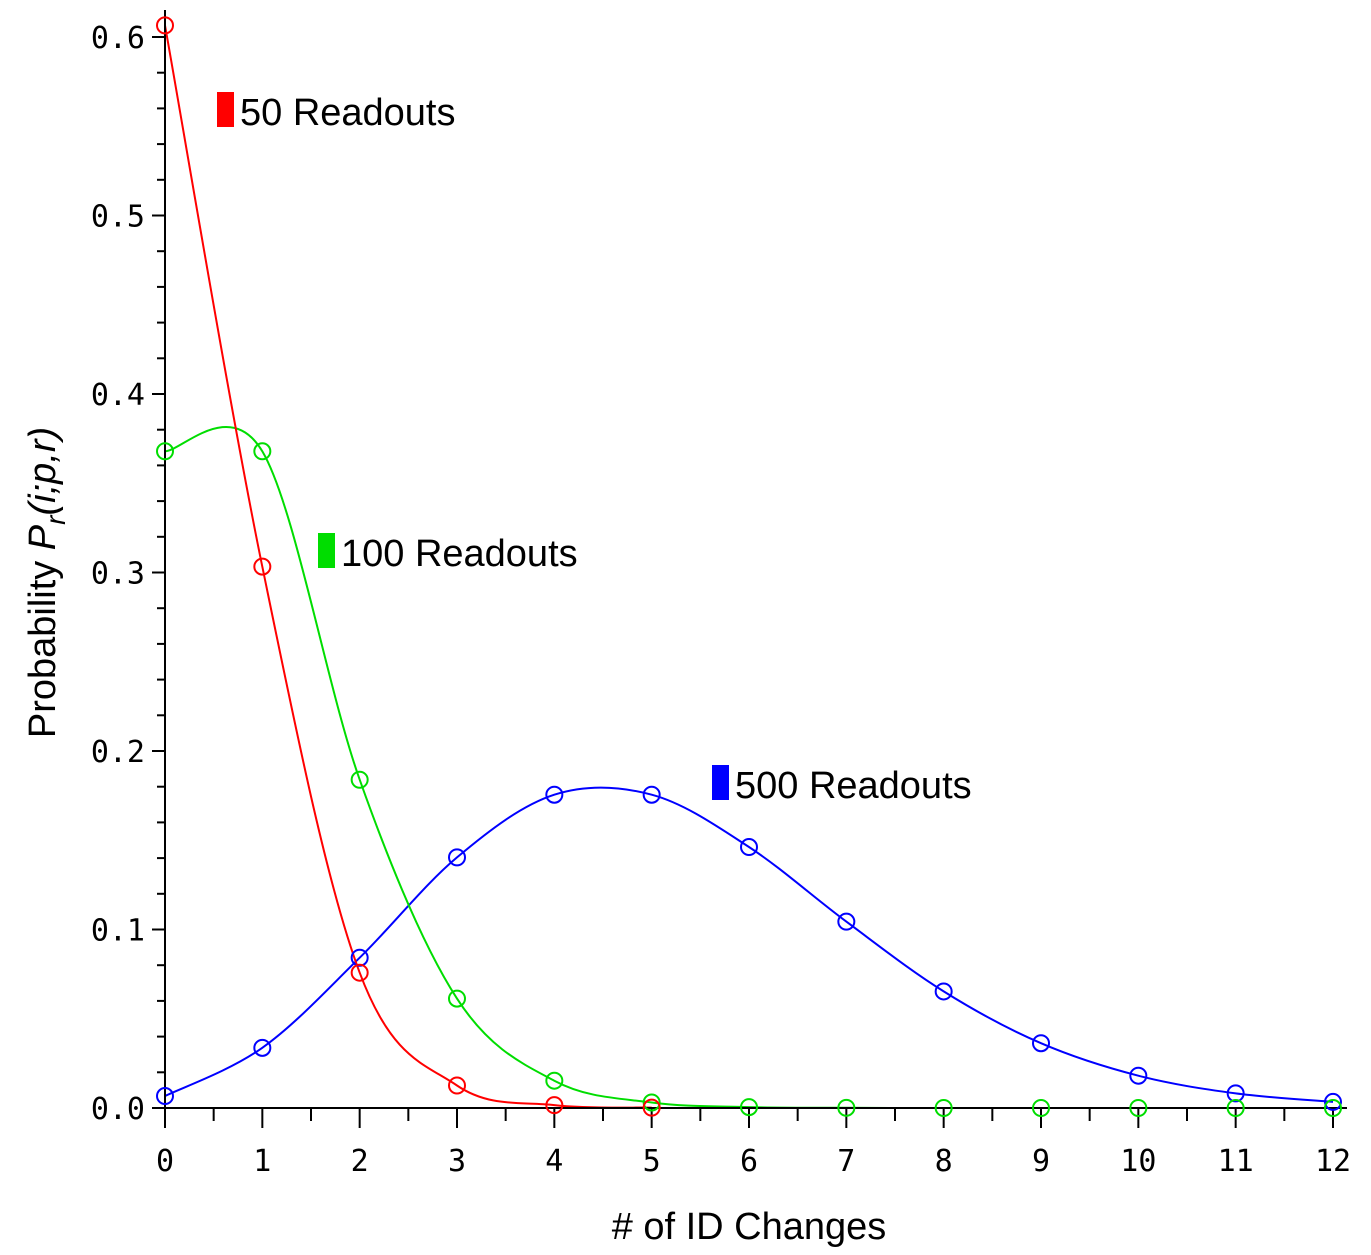  I want to click on legend-label: 100 Readouts, so click(459, 554).